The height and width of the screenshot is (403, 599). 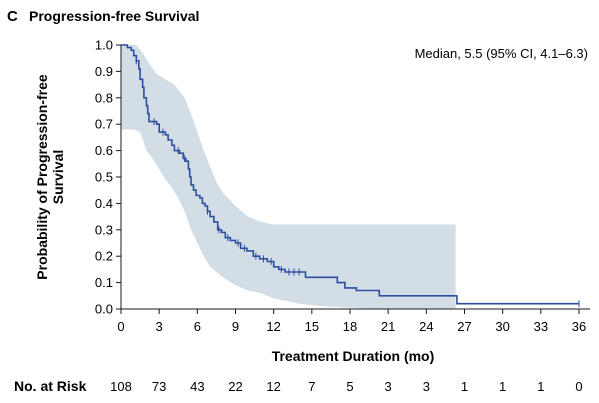 What do you see at coordinates (579, 326) in the screenshot?
I see `x-tick-label: 36` at bounding box center [579, 326].